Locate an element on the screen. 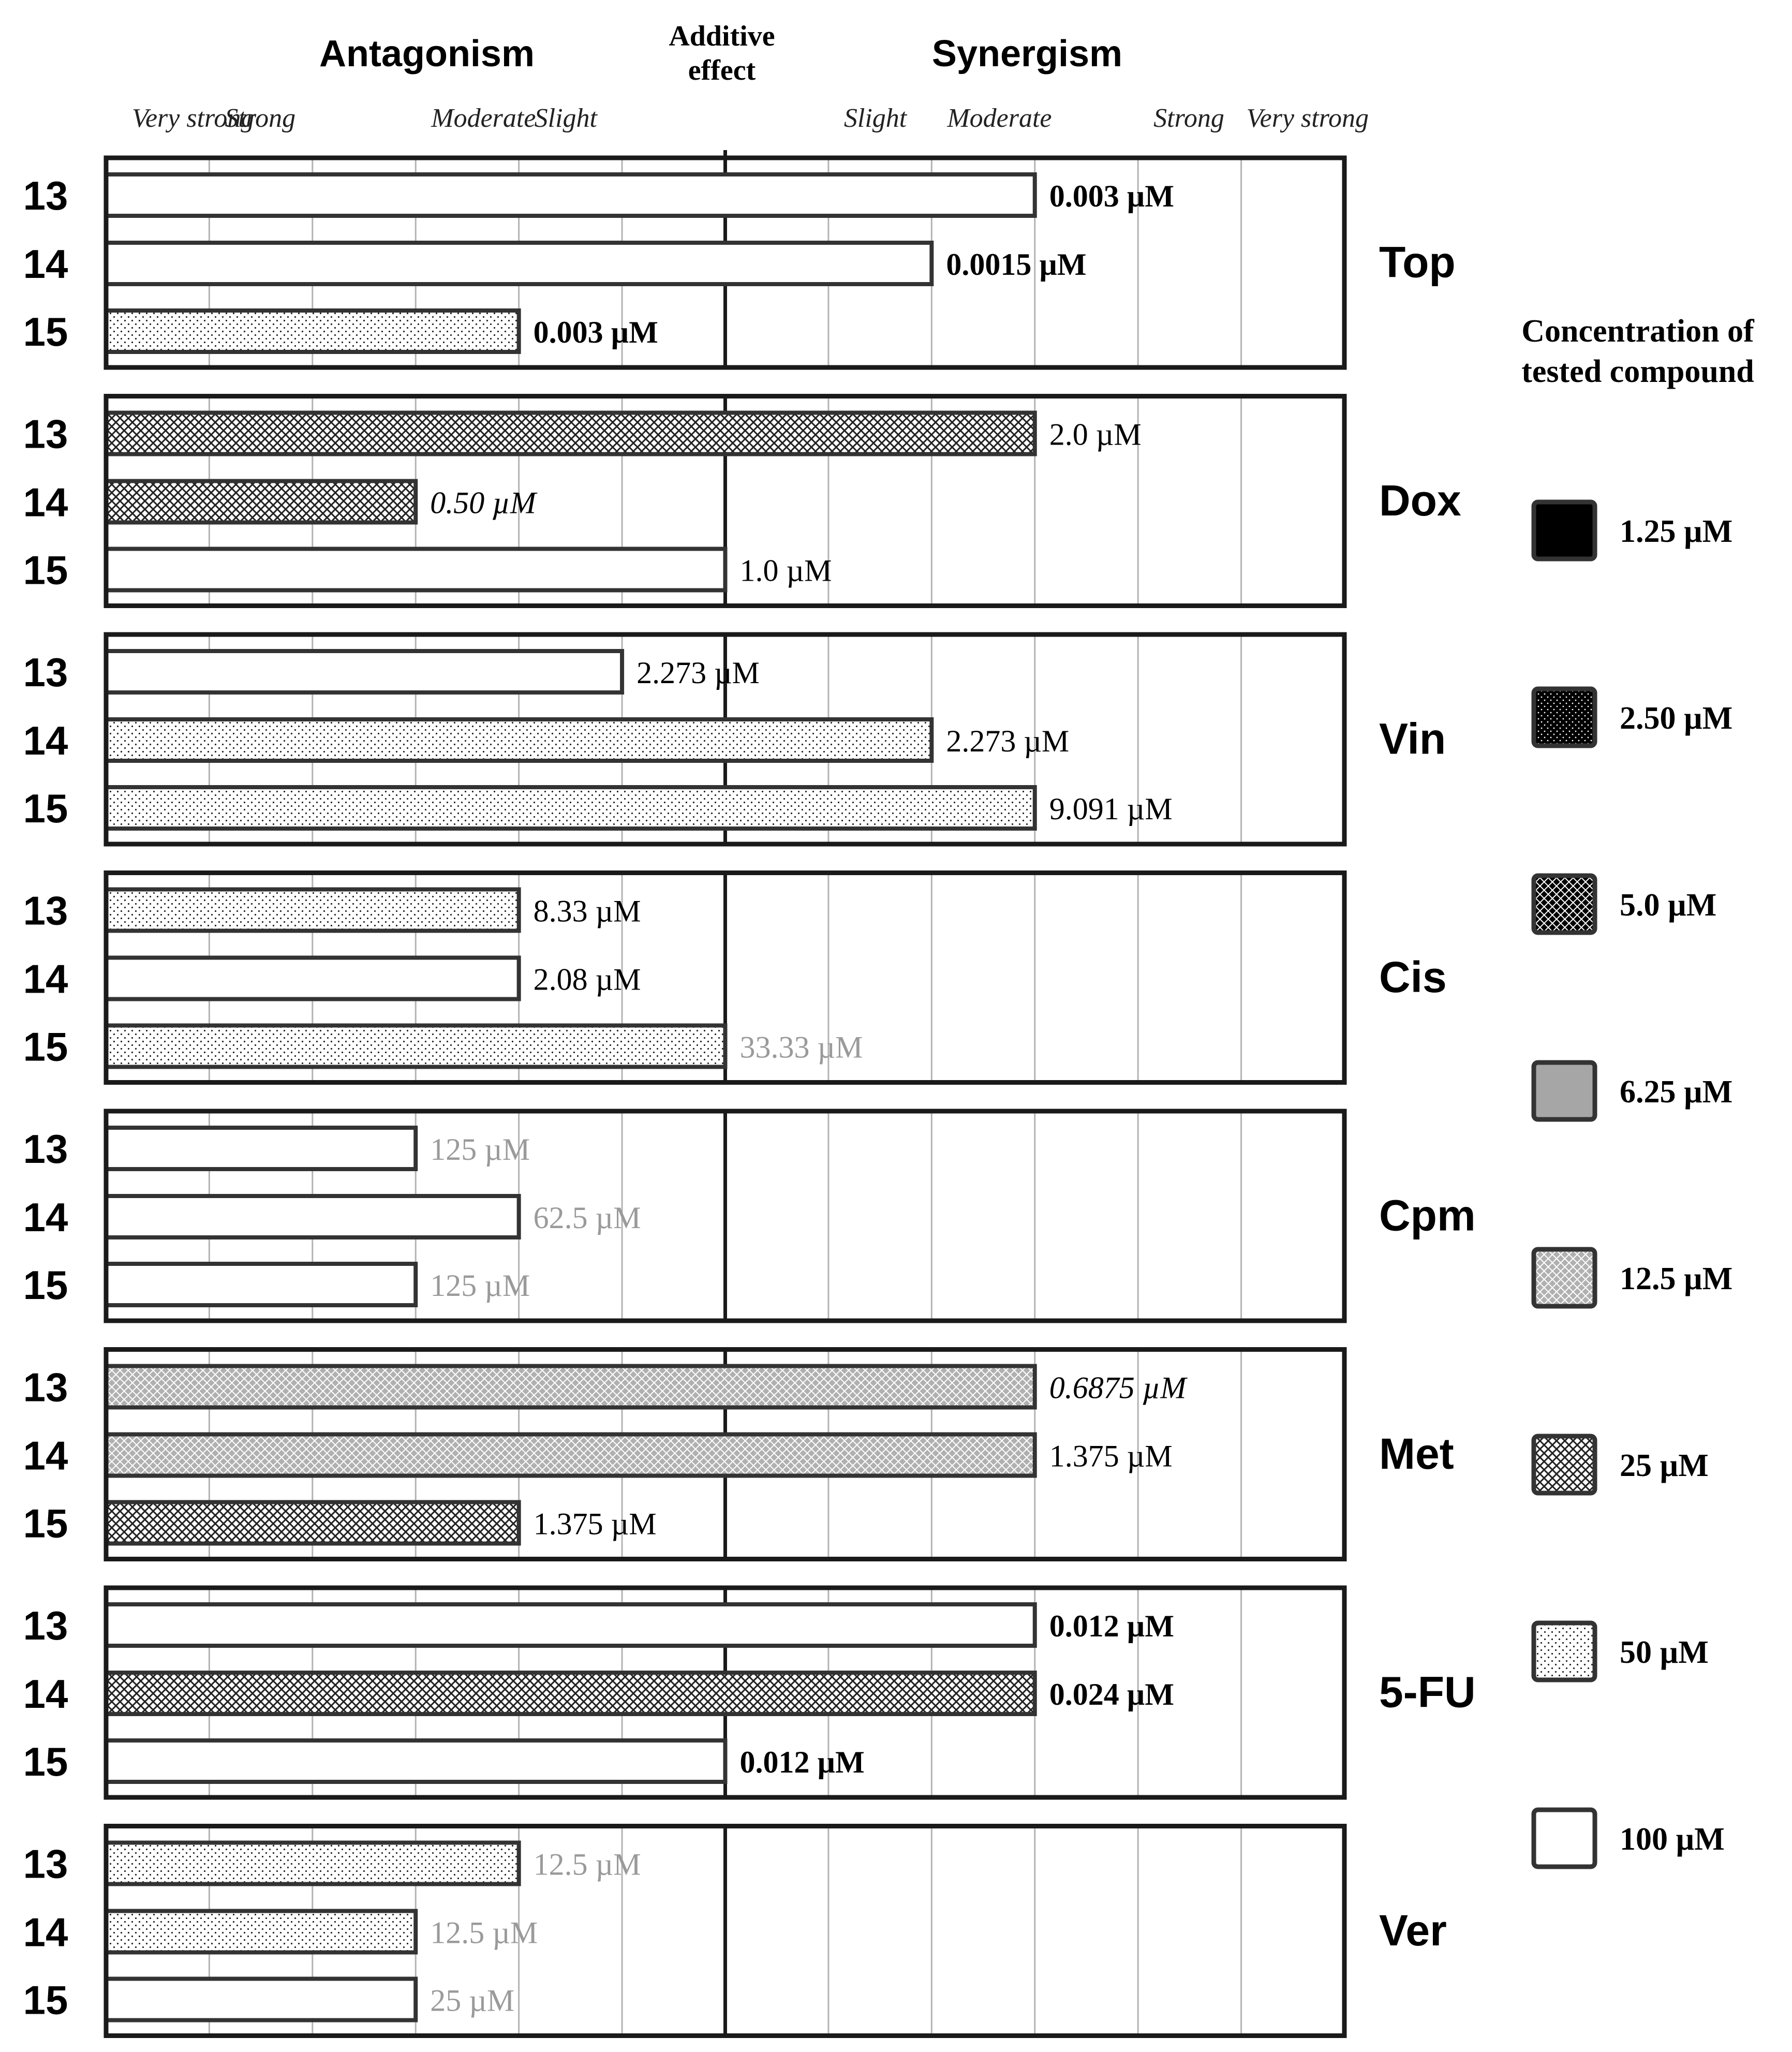  legend-swatch-6.25 is located at coordinates (1564, 1091).